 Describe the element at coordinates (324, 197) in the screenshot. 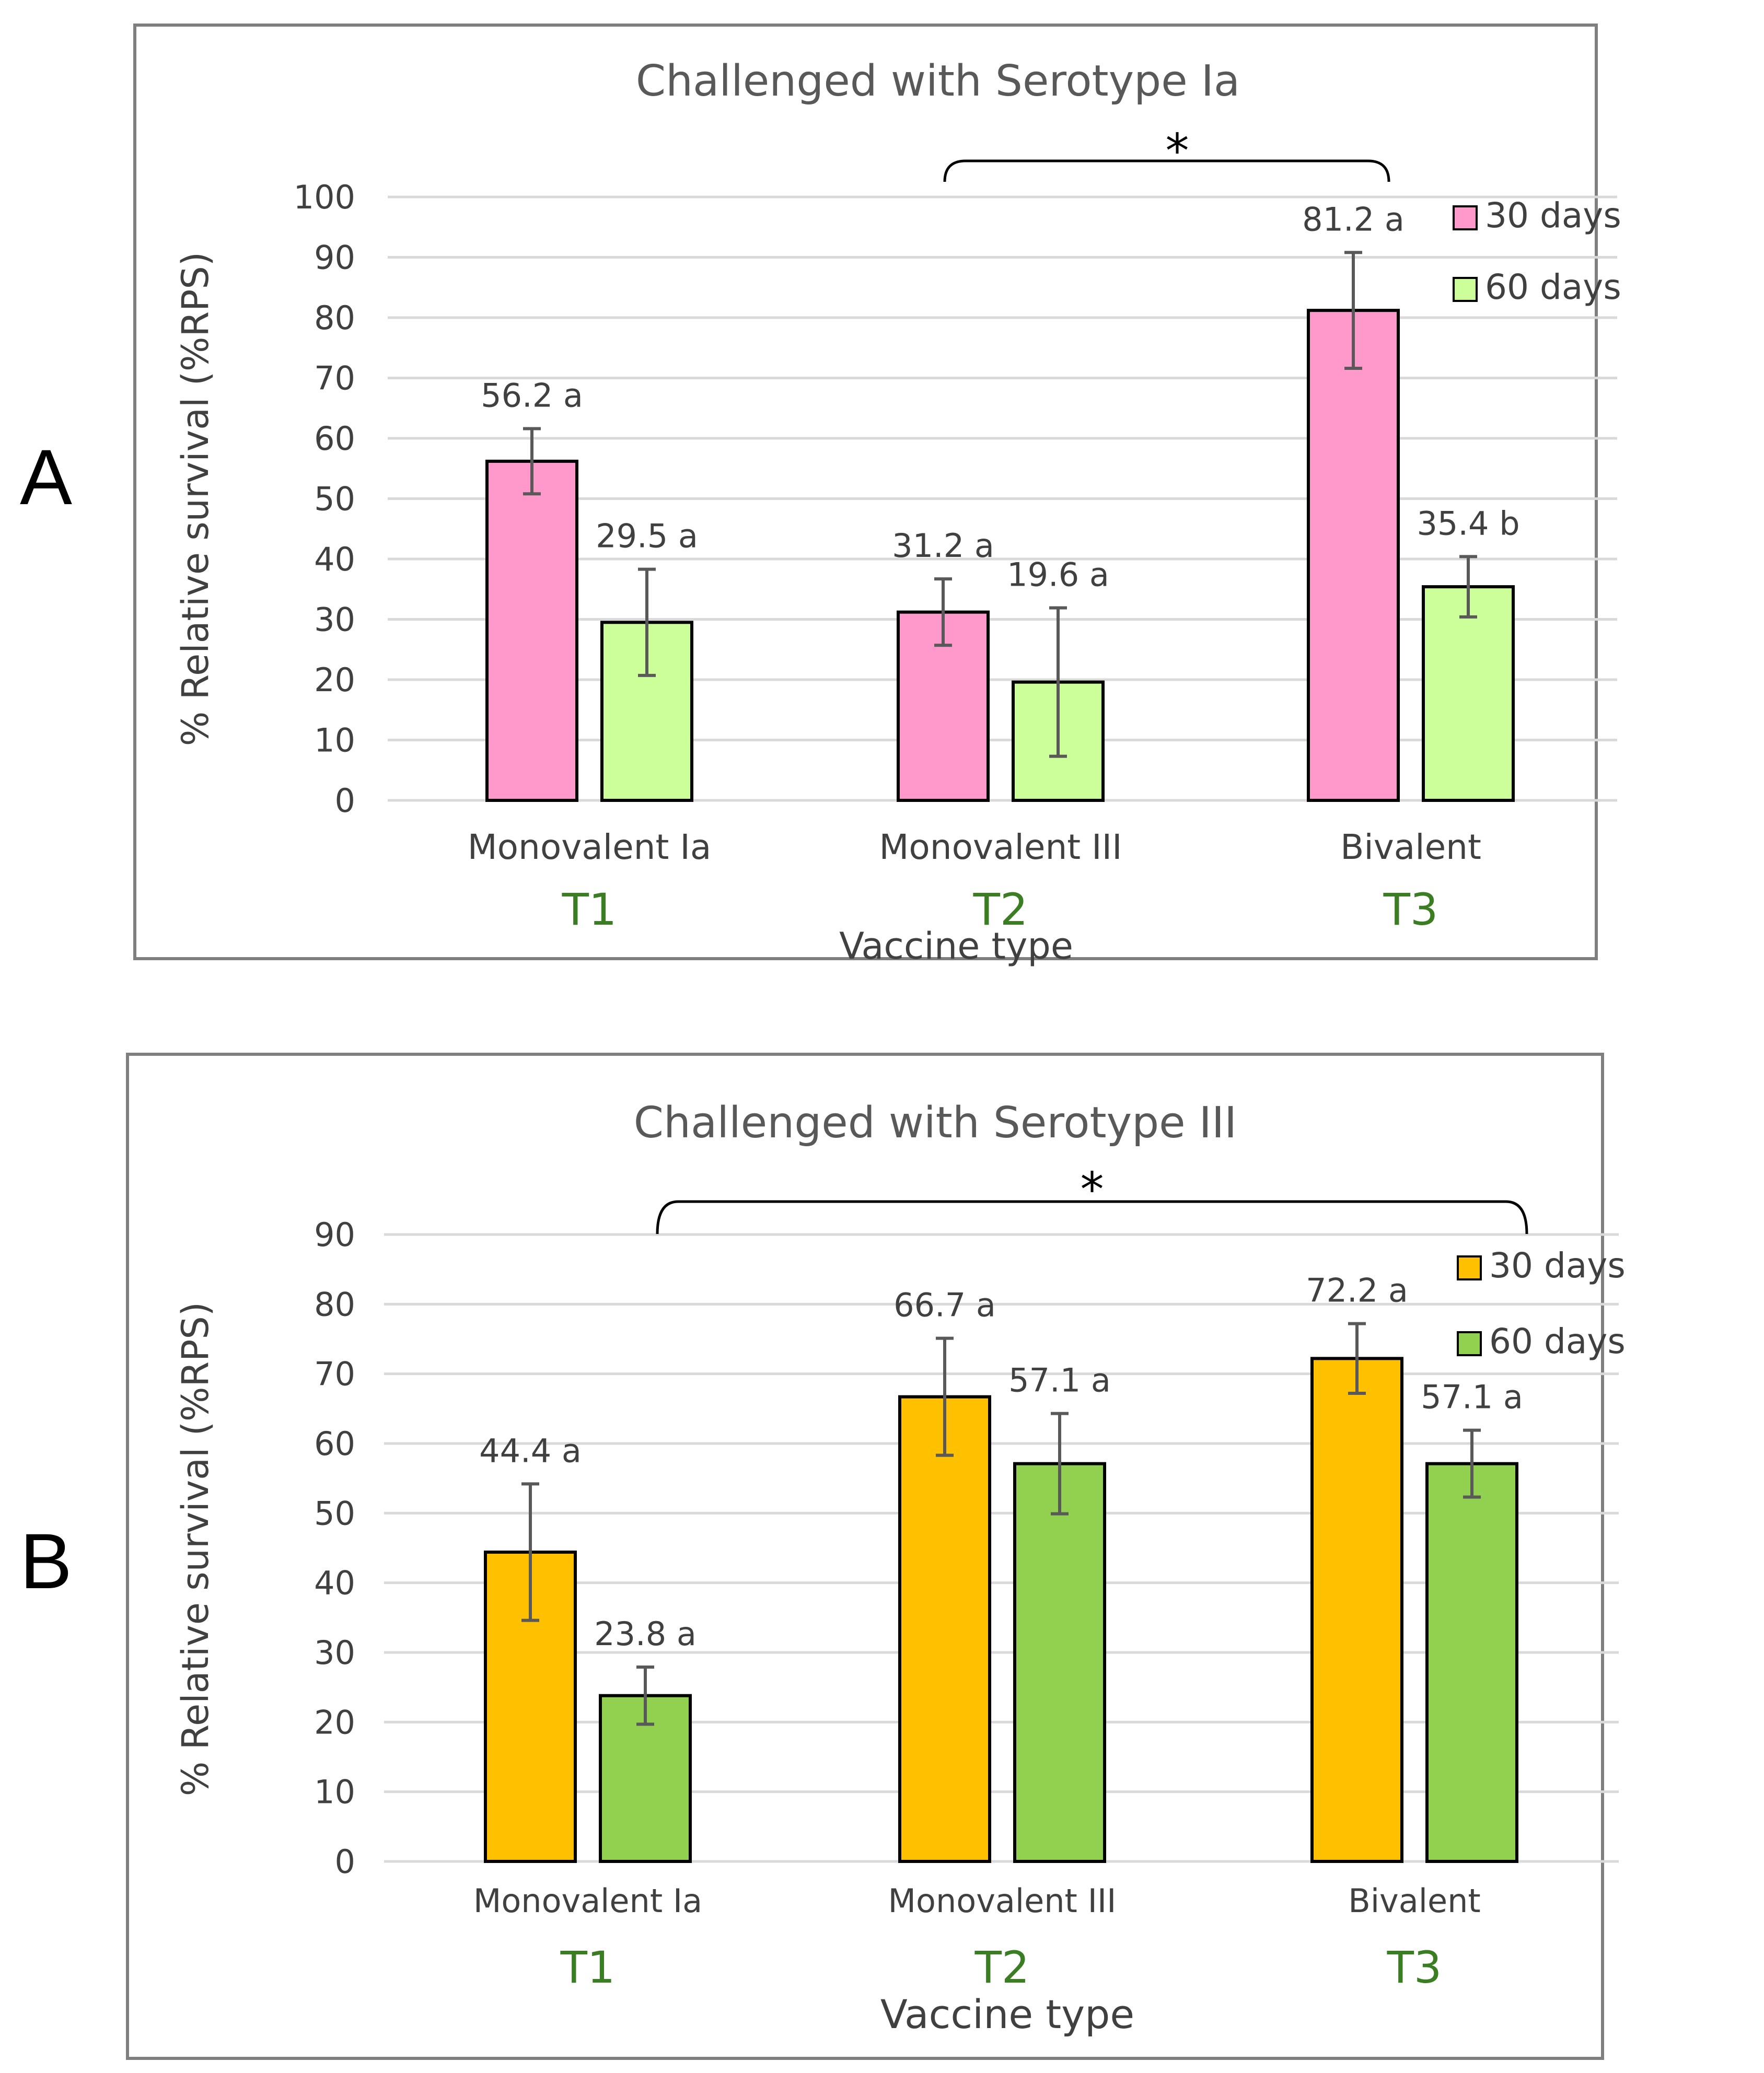

I see `y-tick-label: 100` at that location.